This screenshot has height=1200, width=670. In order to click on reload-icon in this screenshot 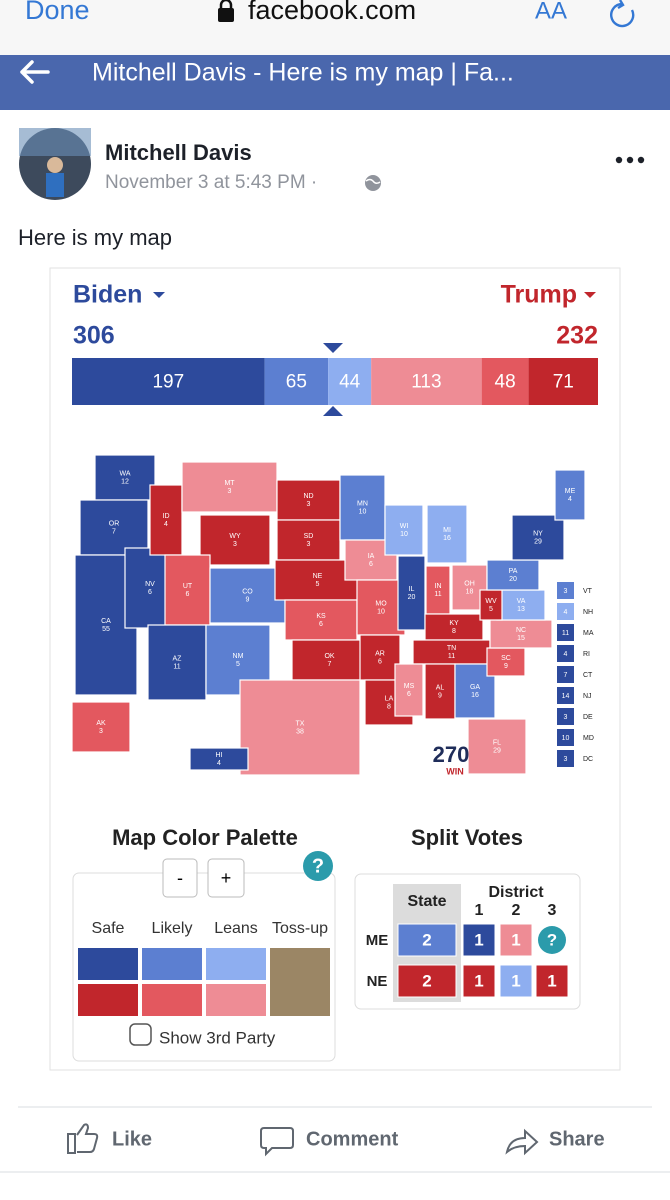, I will do `click(622, 14)`.